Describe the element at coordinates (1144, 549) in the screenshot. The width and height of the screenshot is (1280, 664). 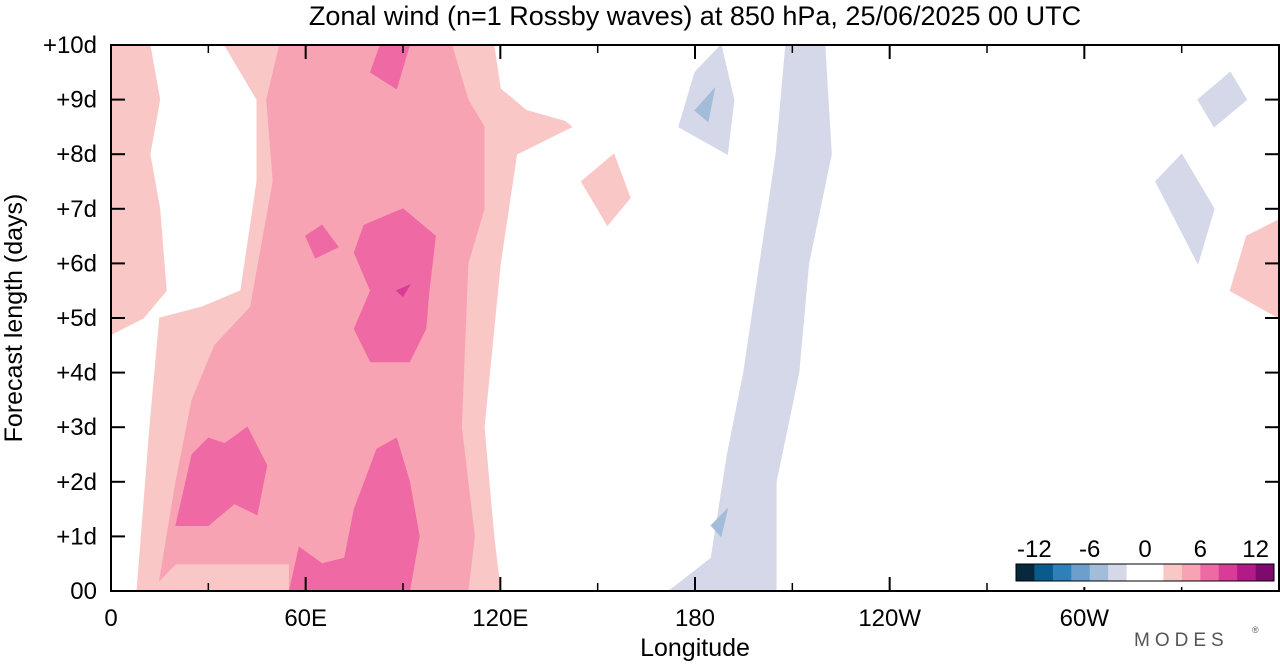
I see `colorbar-label-2: 0` at that location.